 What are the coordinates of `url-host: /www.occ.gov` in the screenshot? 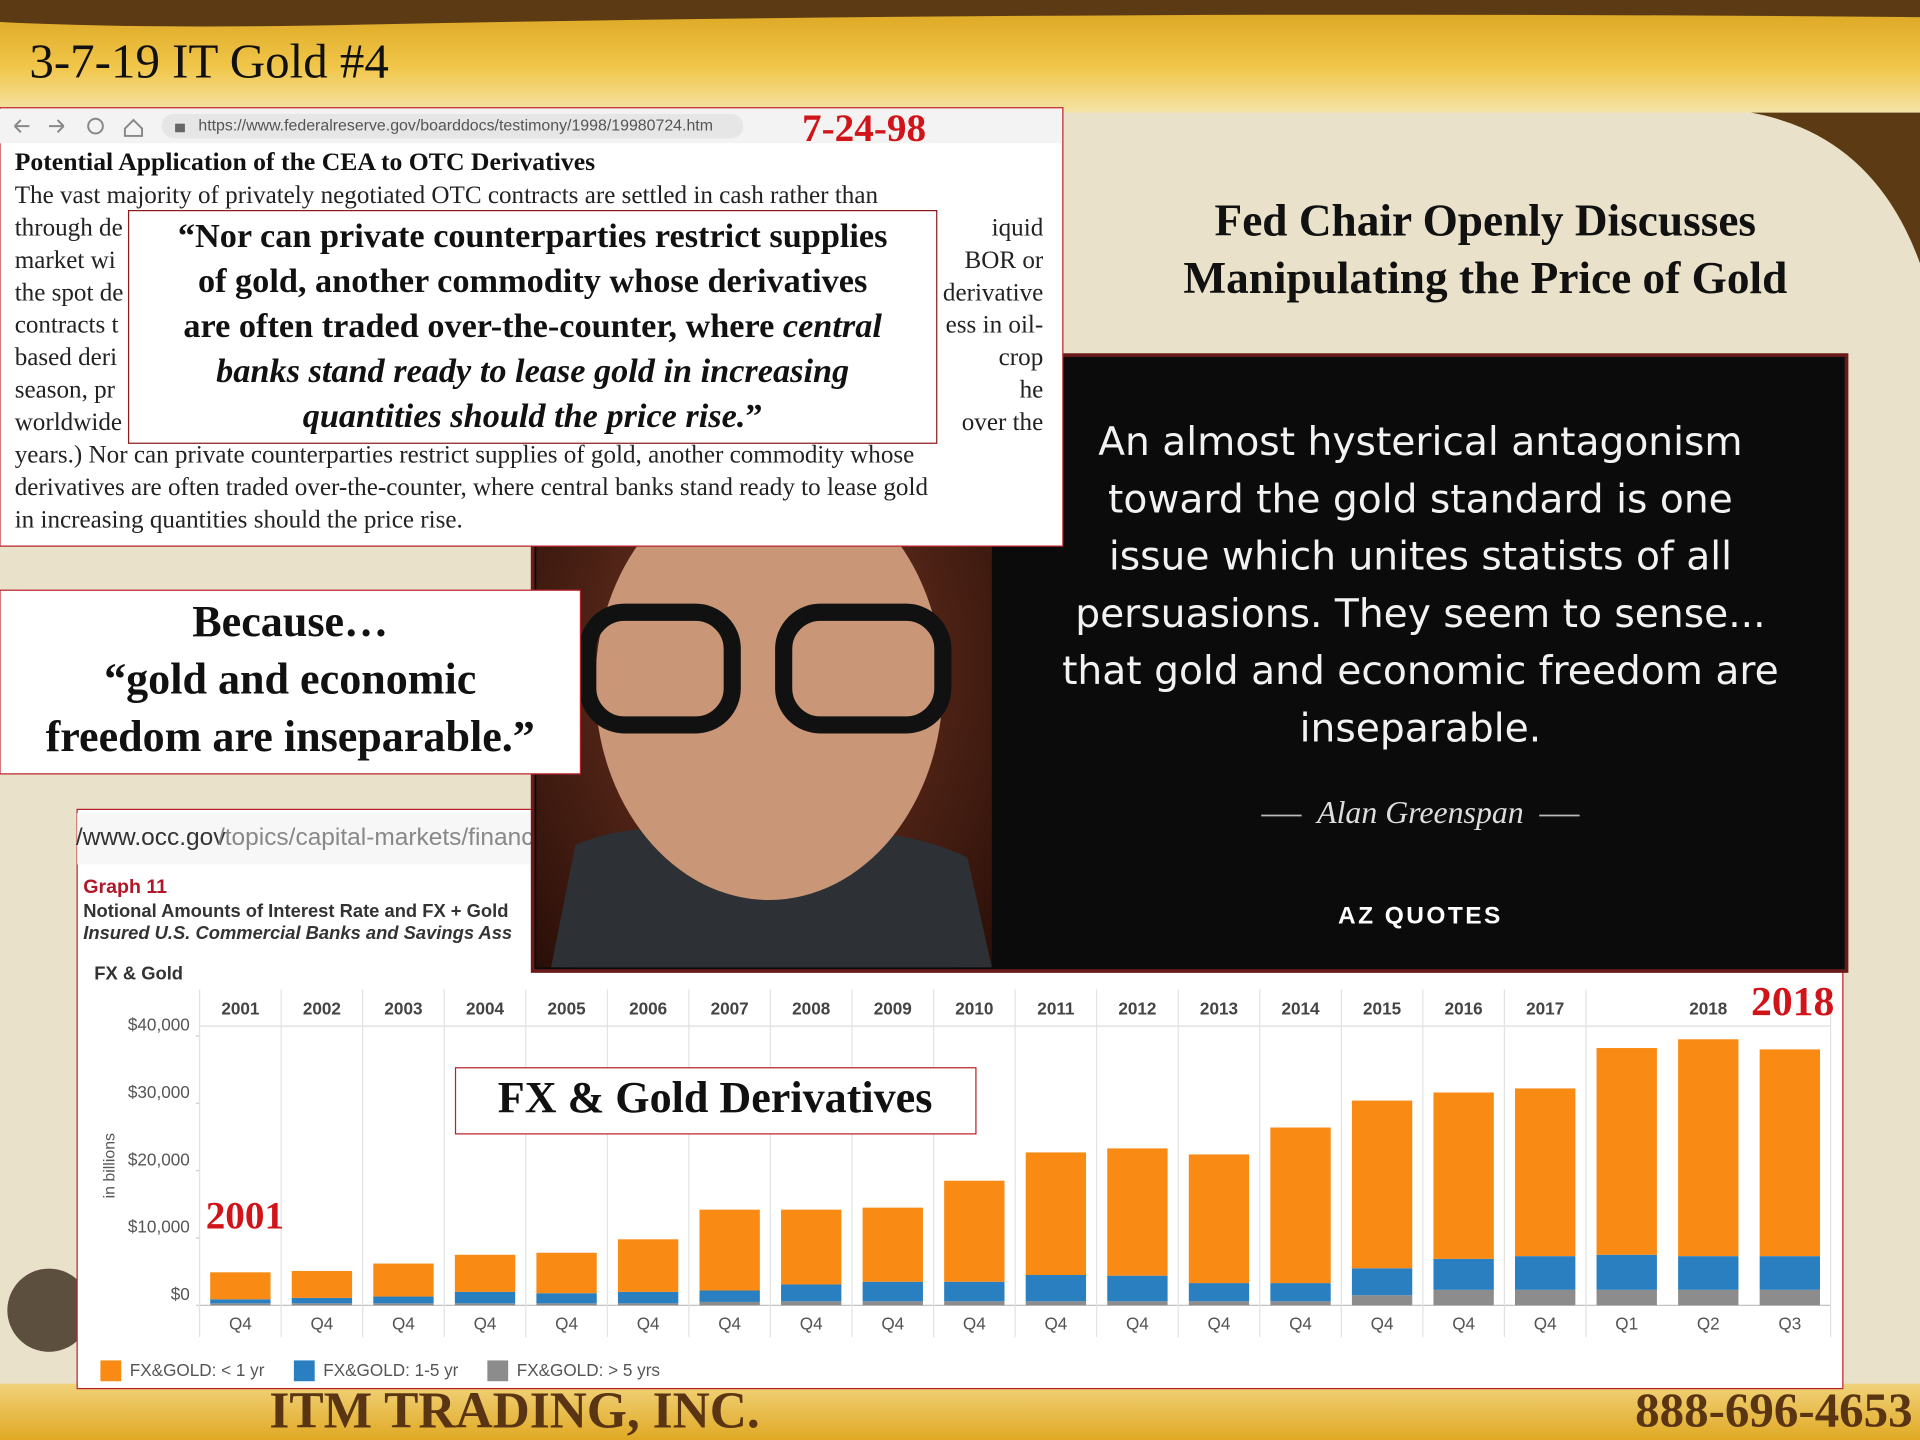 It's located at (151, 837).